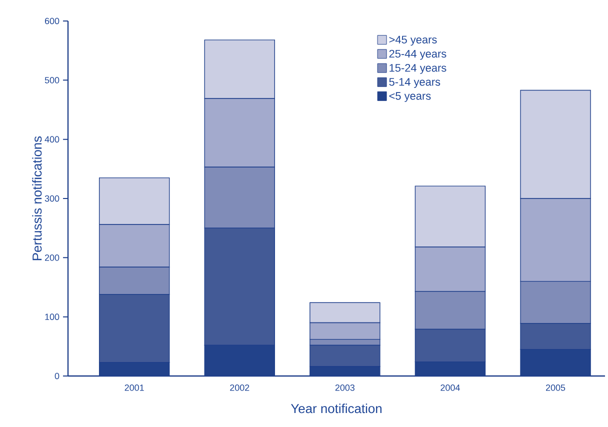 The image size is (608, 427). I want to click on x-tick-label: 2001, so click(134, 387).